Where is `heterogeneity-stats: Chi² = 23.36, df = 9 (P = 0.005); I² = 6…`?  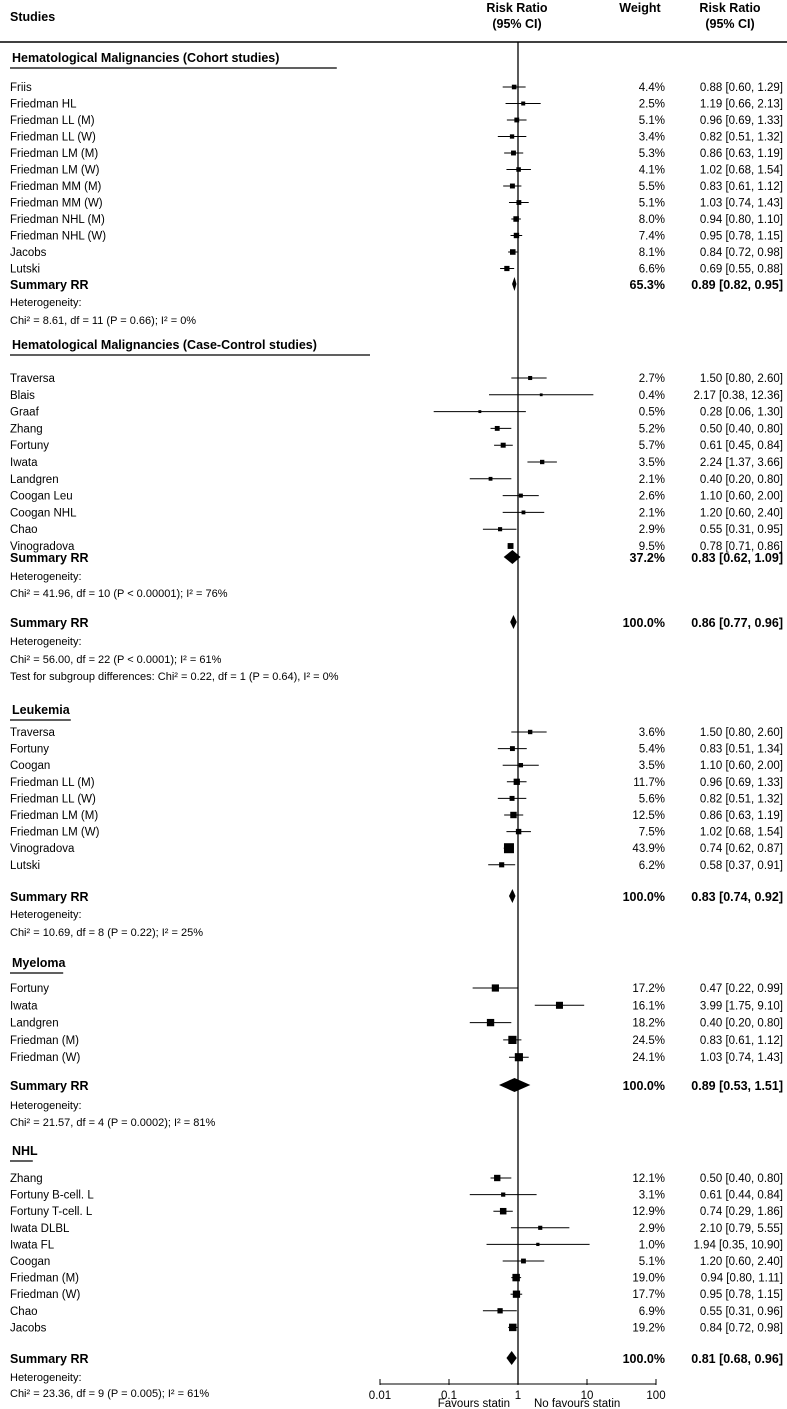
heterogeneity-stats: Chi² = 23.36, df = 9 (P = 0.005); I² = 6… is located at coordinates (109, 1394).